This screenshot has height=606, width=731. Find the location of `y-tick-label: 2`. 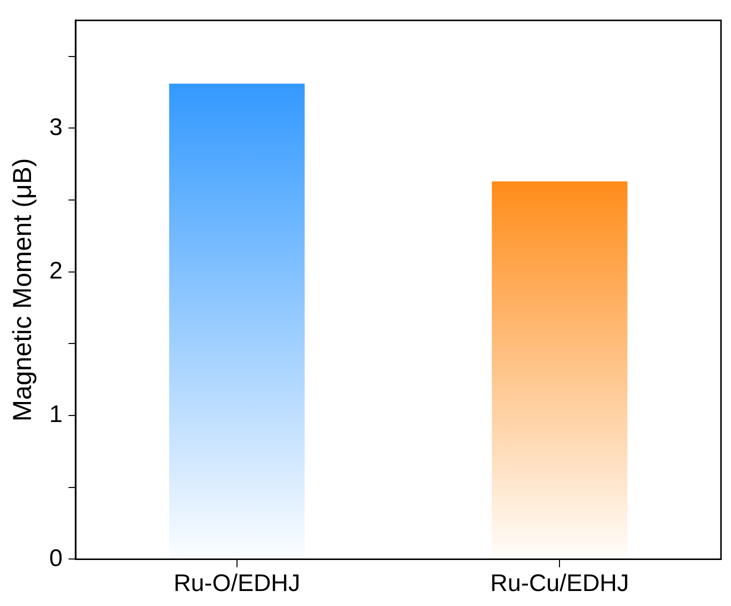

y-tick-label: 2 is located at coordinates (56, 270).